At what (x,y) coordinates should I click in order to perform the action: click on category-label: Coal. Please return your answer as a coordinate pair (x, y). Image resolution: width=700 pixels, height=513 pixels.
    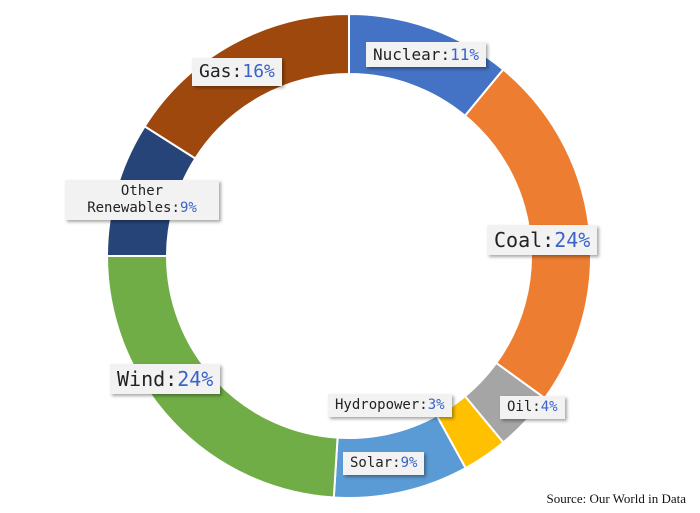
    Looking at the image, I should click on (524, 240).